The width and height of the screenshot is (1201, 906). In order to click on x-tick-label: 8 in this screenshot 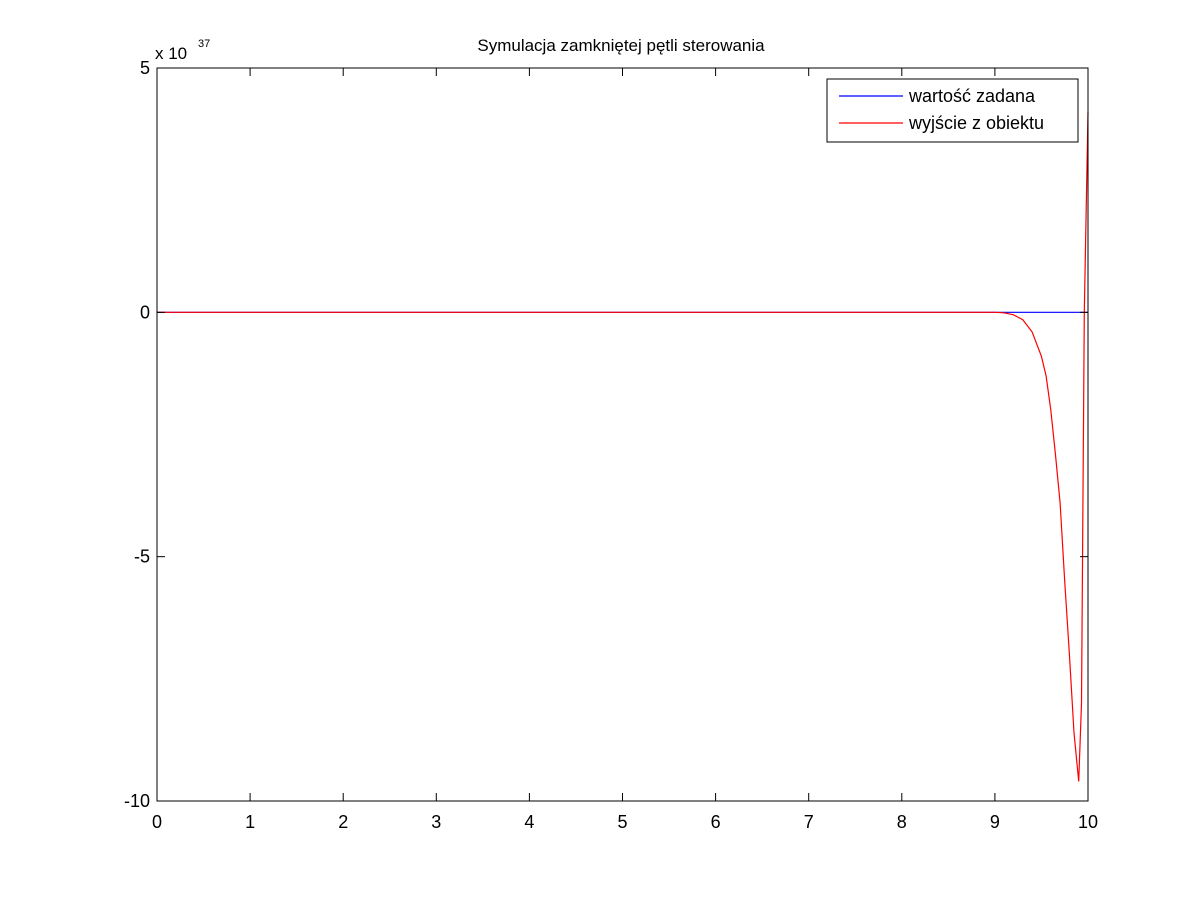, I will do `click(902, 822)`.